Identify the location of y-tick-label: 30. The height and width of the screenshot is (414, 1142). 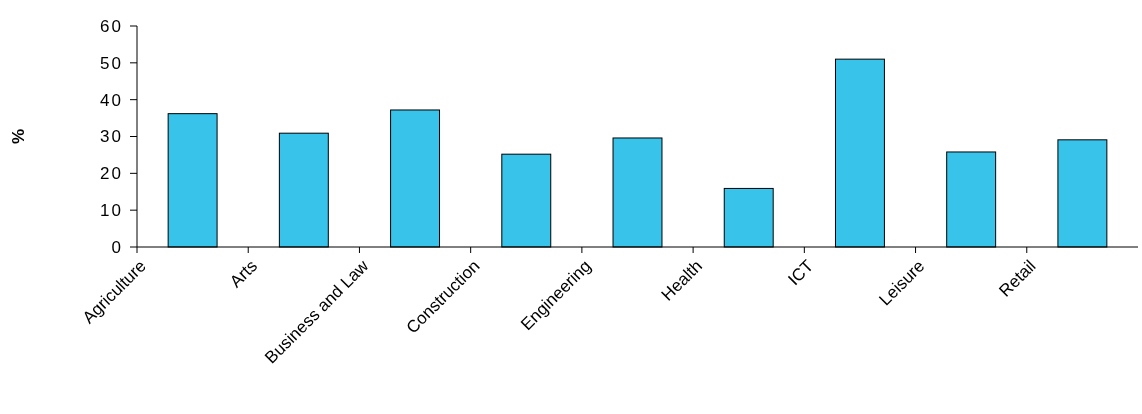
(111, 137).